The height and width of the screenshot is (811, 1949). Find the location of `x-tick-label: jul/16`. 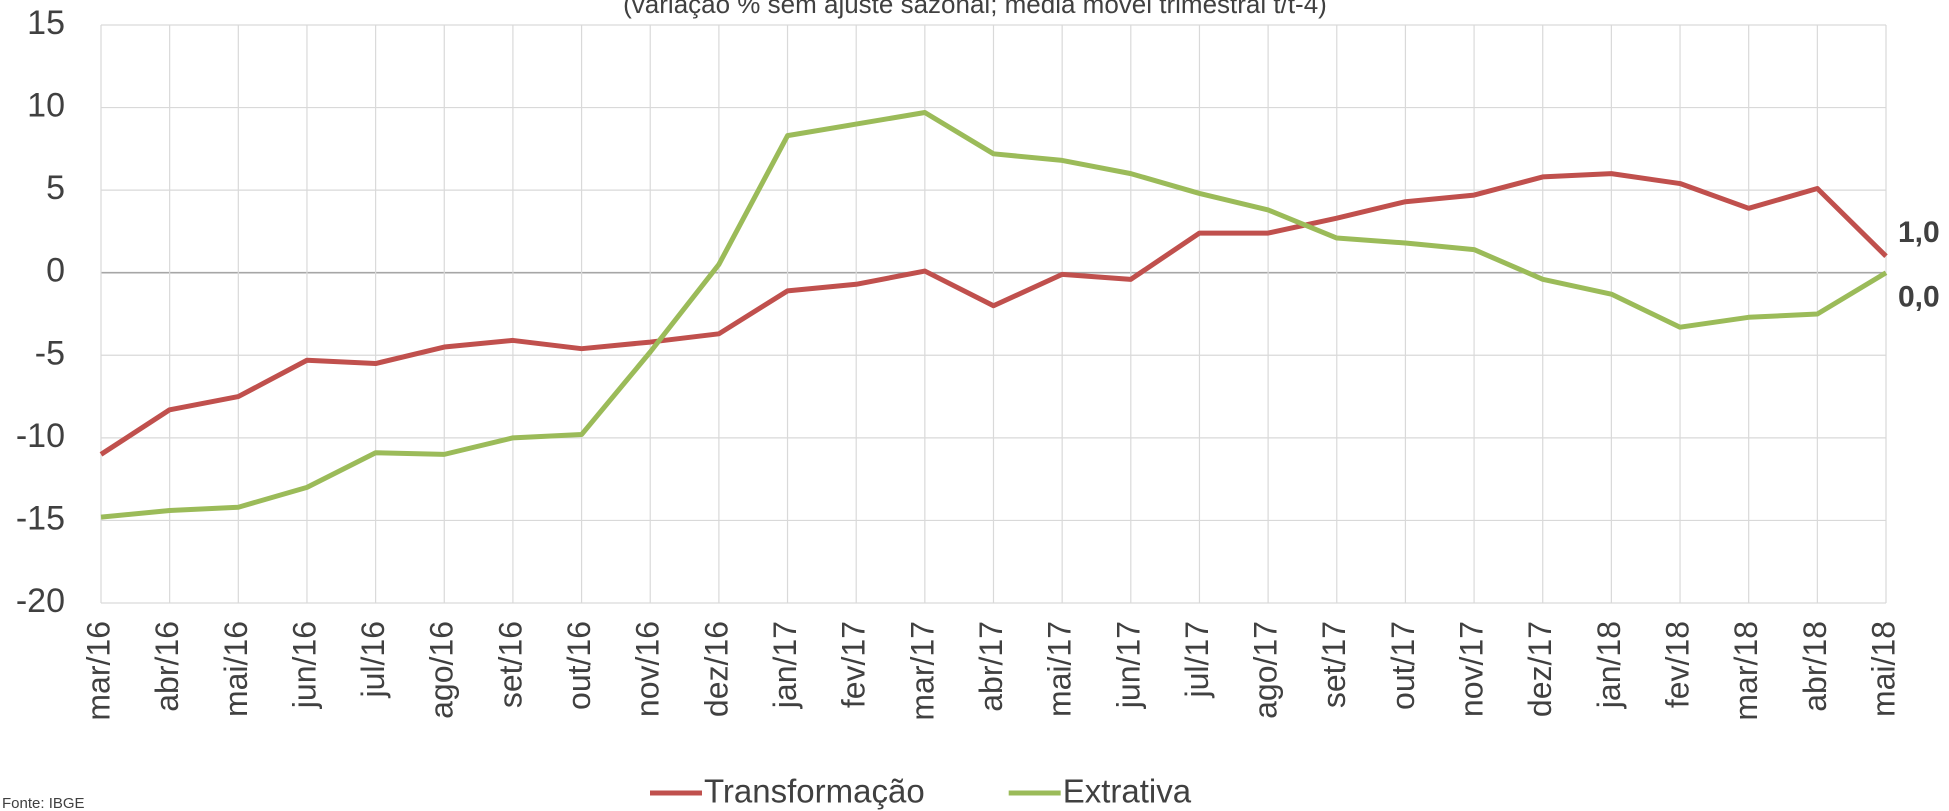

x-tick-label: jul/16 is located at coordinates (373, 660).